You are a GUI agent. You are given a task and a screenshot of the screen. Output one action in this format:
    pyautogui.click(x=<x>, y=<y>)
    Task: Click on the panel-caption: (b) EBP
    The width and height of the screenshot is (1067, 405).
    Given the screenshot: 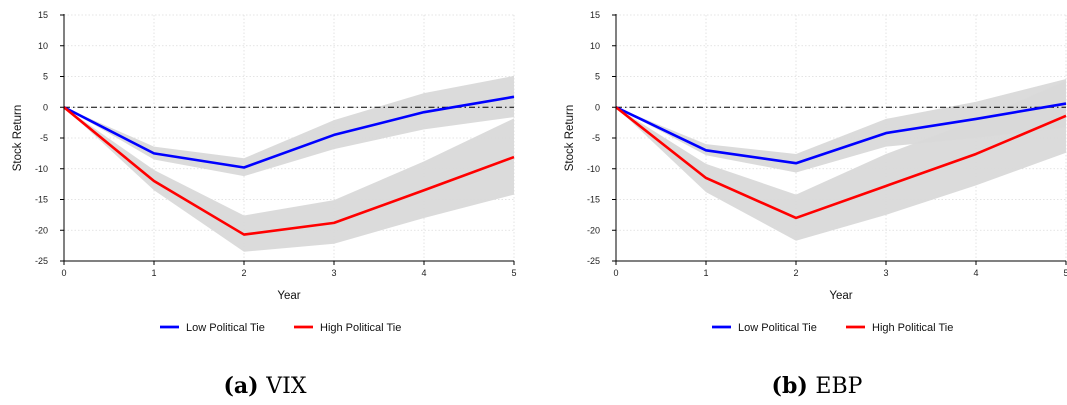 What is the action you would take?
    pyautogui.click(x=817, y=386)
    